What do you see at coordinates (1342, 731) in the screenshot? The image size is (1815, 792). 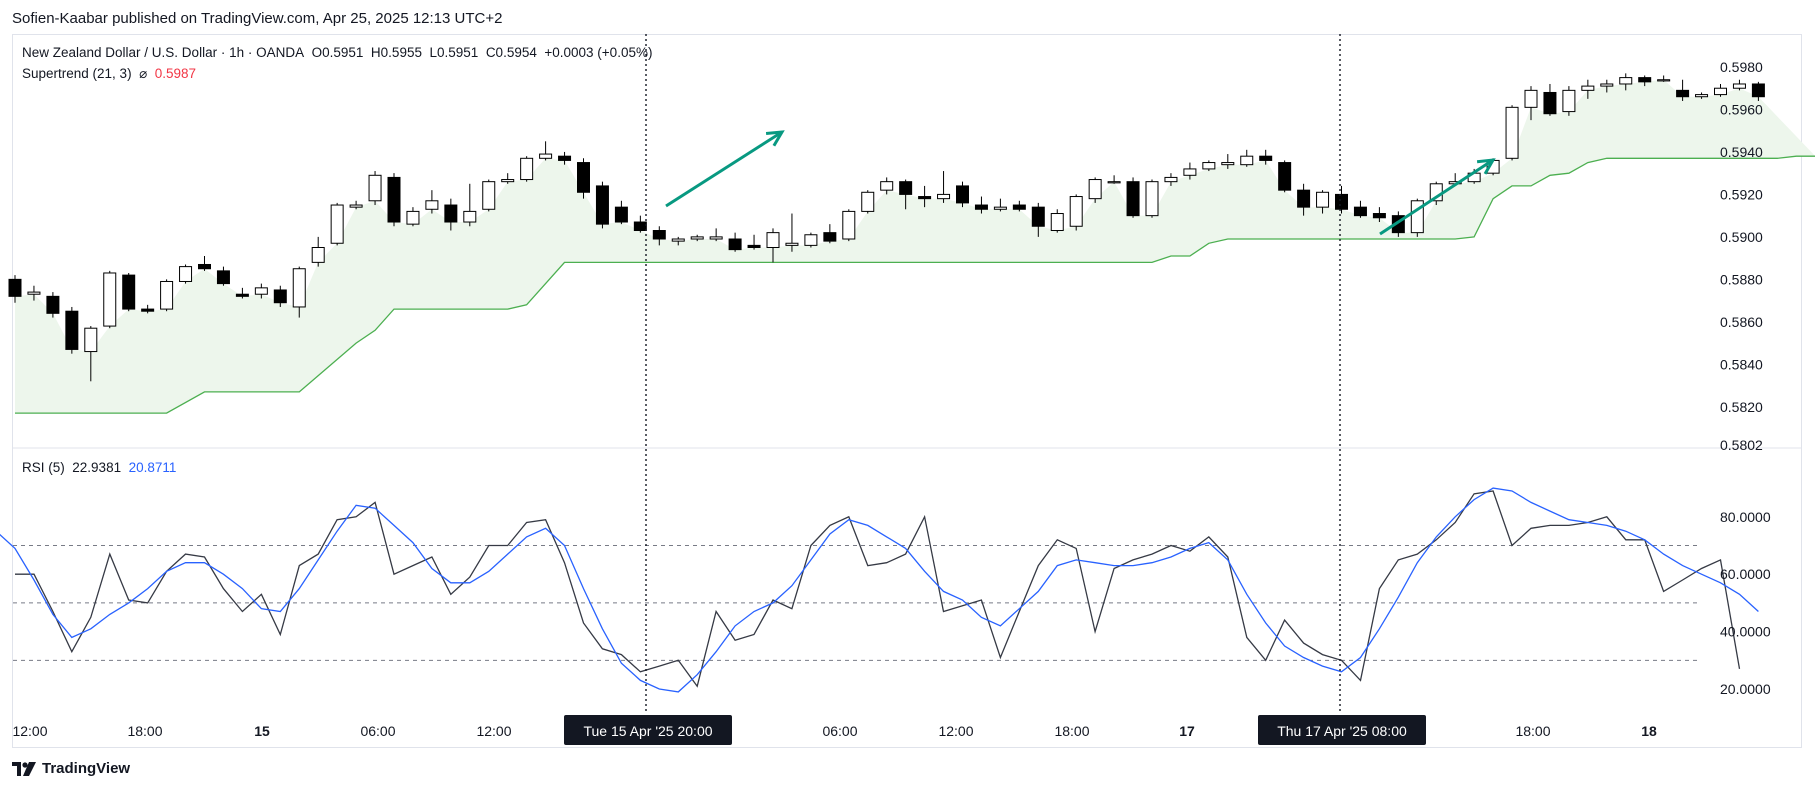 I see `crosshair-time-label: Thu 17 Apr '25 08:00` at bounding box center [1342, 731].